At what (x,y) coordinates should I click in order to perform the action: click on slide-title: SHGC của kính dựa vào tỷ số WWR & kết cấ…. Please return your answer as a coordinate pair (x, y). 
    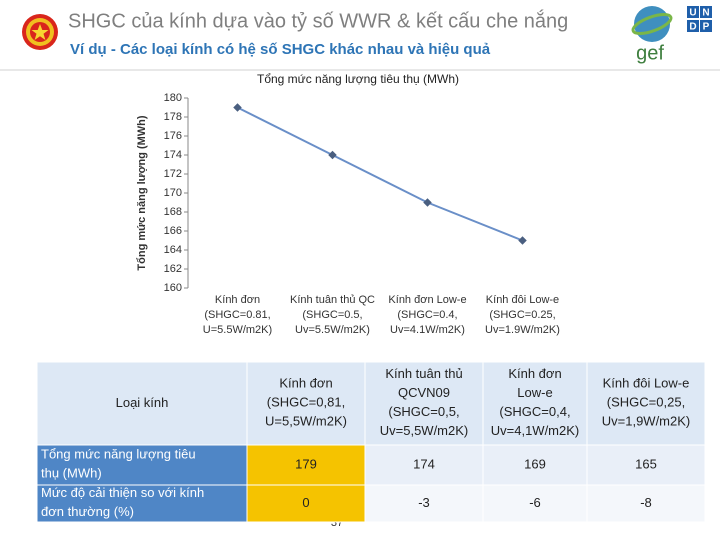
    Looking at the image, I should click on (318, 20).